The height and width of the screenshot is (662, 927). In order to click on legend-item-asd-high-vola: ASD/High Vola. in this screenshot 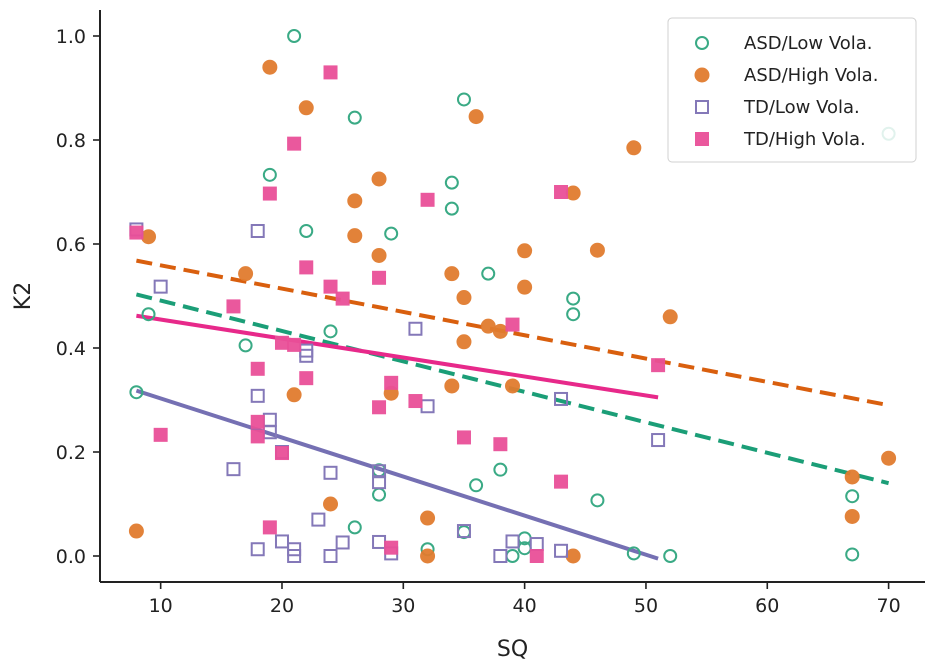, I will do `click(786, 75)`.